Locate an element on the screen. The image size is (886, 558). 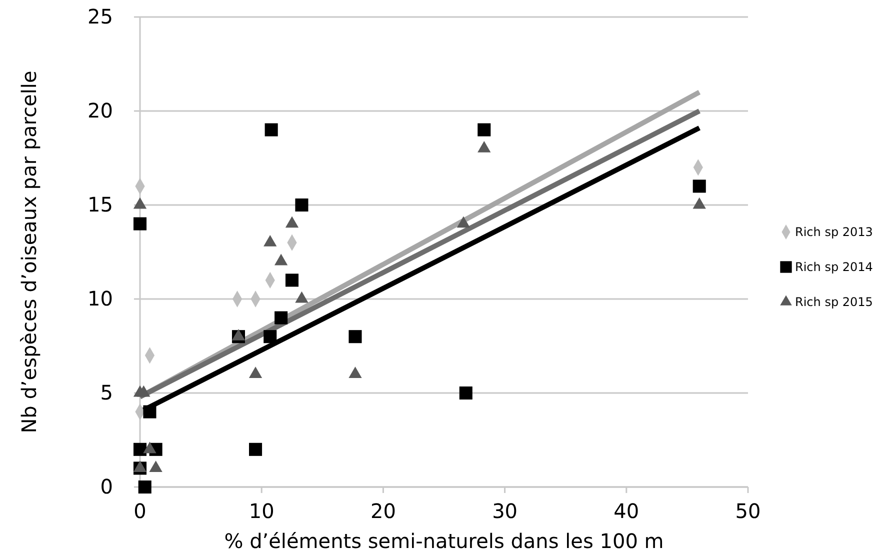
x-tick-label: 40 is located at coordinates (627, 511).